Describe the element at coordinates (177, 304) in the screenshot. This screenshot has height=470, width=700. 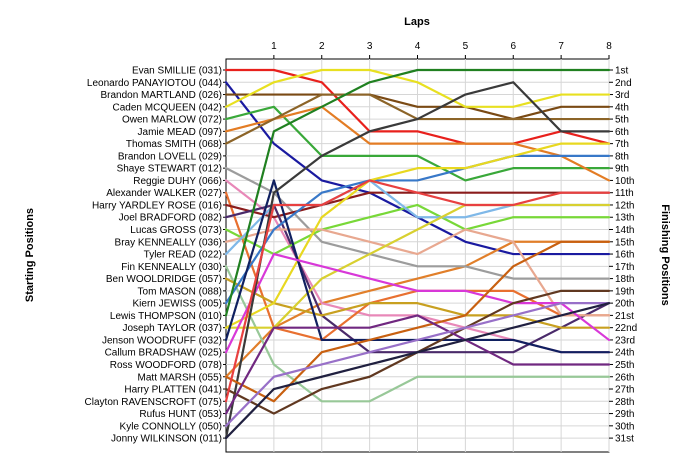
I see `driver-label: Kiern JEWISS (005)` at that location.